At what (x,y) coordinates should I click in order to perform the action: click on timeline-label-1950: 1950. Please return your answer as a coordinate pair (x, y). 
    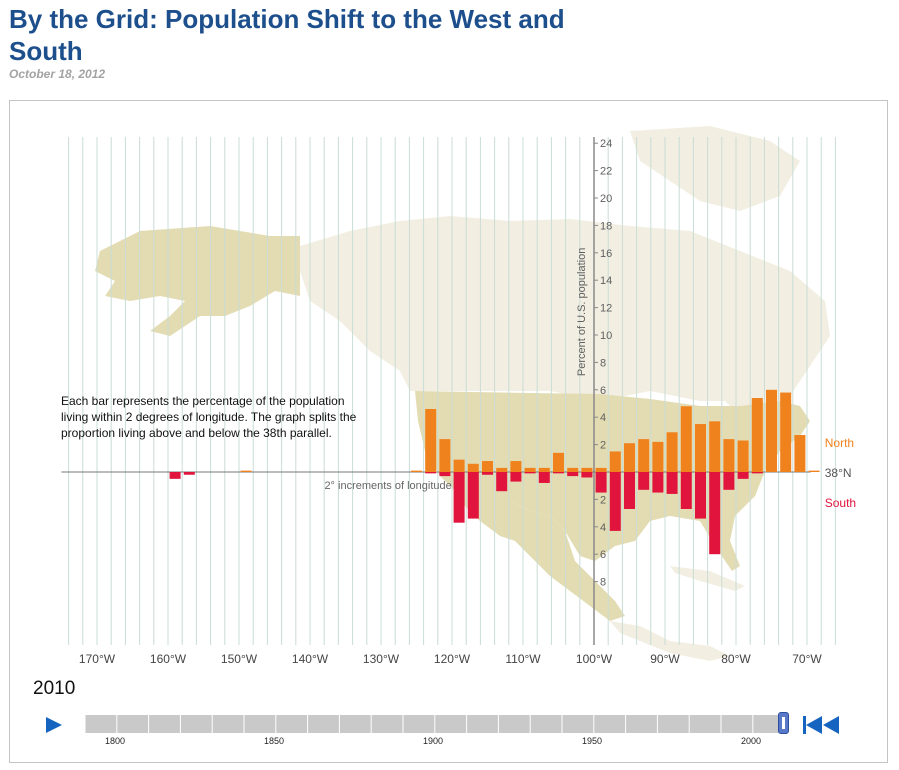
    Looking at the image, I should click on (592, 741).